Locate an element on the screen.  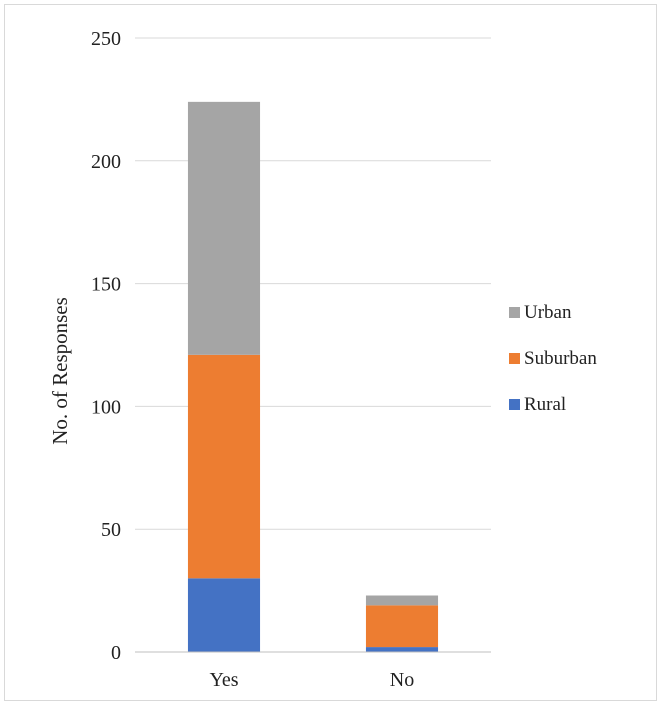
y-tick-label: 50 is located at coordinates (111, 530).